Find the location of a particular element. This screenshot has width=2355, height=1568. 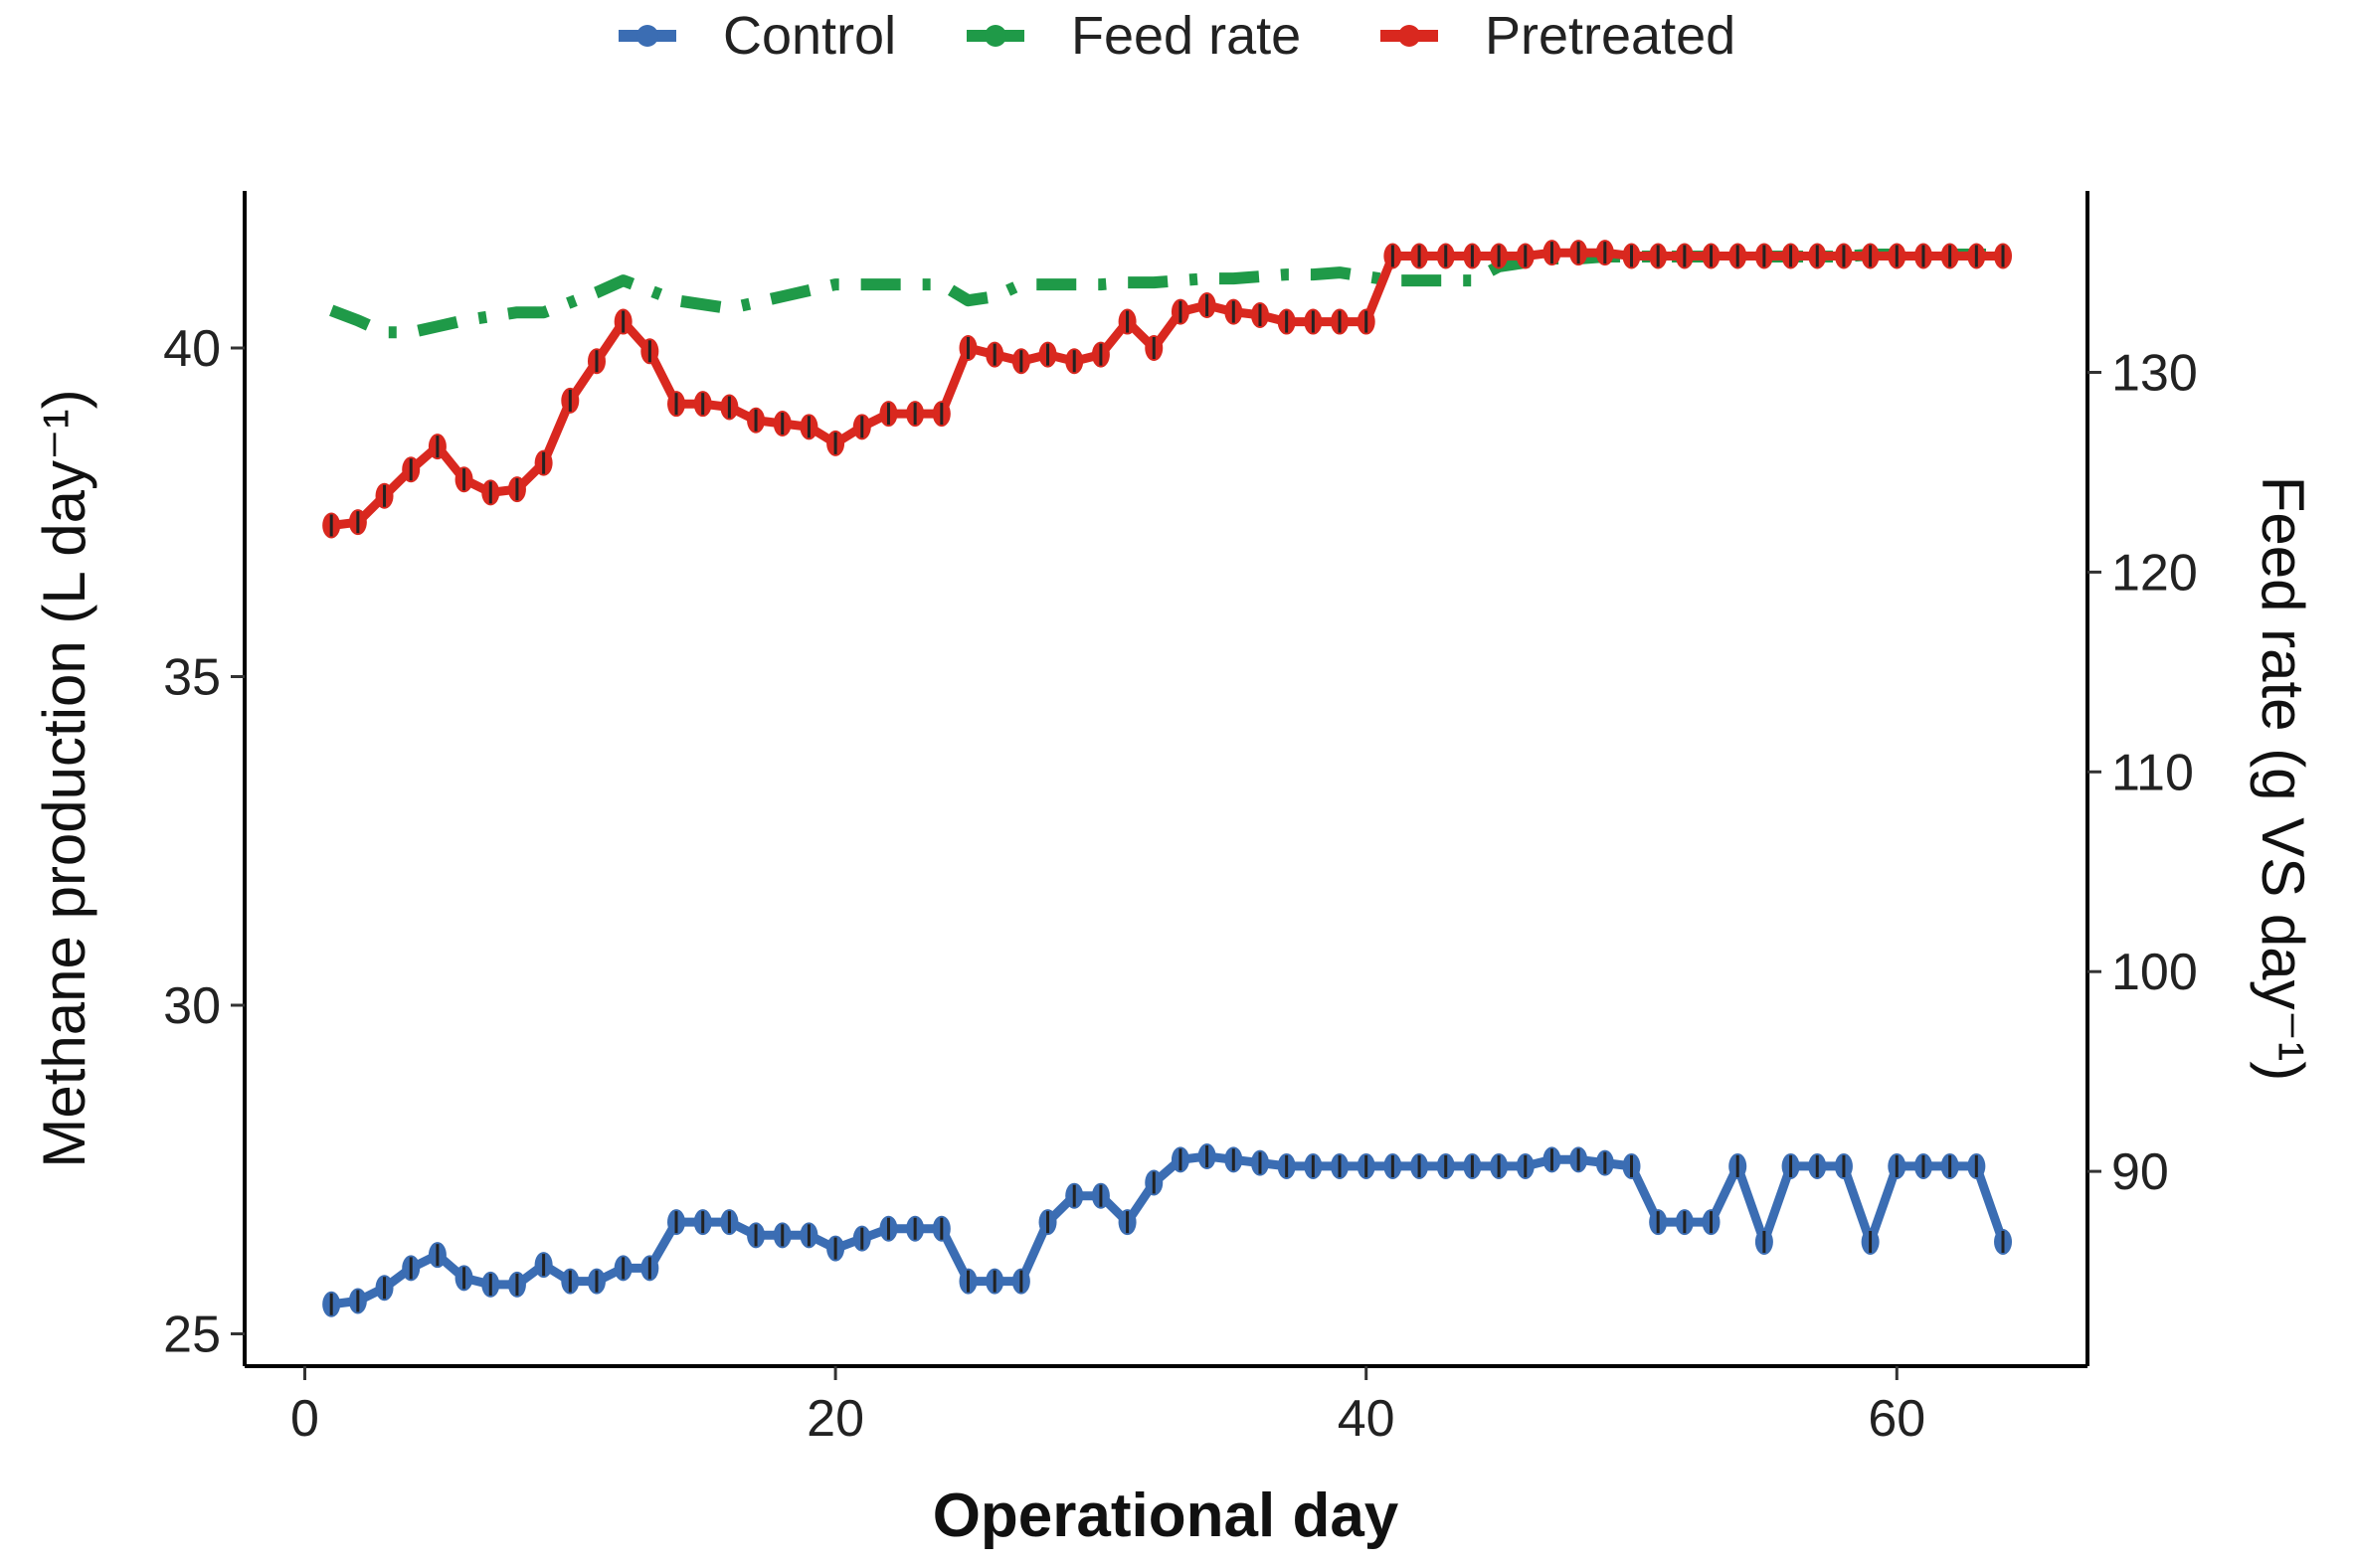

x-tick-label: 40 is located at coordinates (1366, 1419).